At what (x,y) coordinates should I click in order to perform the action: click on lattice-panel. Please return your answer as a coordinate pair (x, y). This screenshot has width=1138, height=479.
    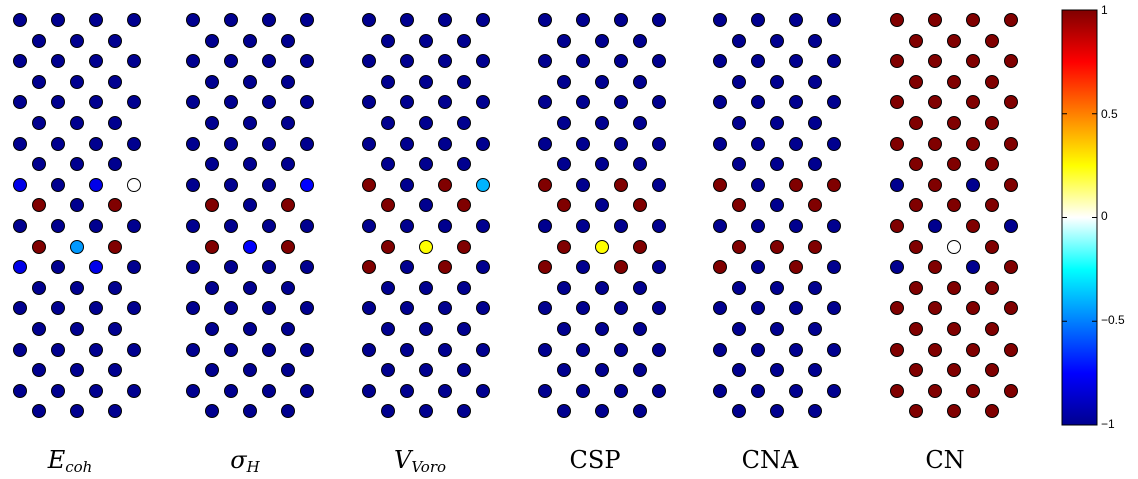
    Looking at the image, I should click on (250, 215).